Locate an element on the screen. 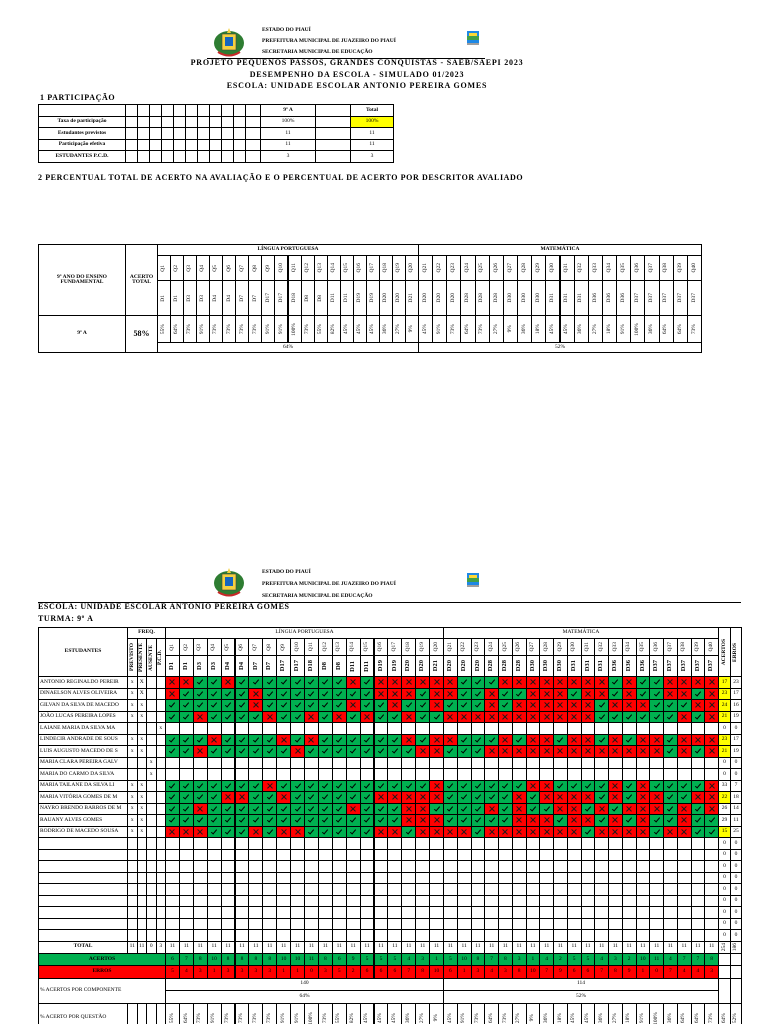 The width and height of the screenshot is (768, 1024). table-cell: ESTUDANTES P.C.D. is located at coordinates (82, 156).